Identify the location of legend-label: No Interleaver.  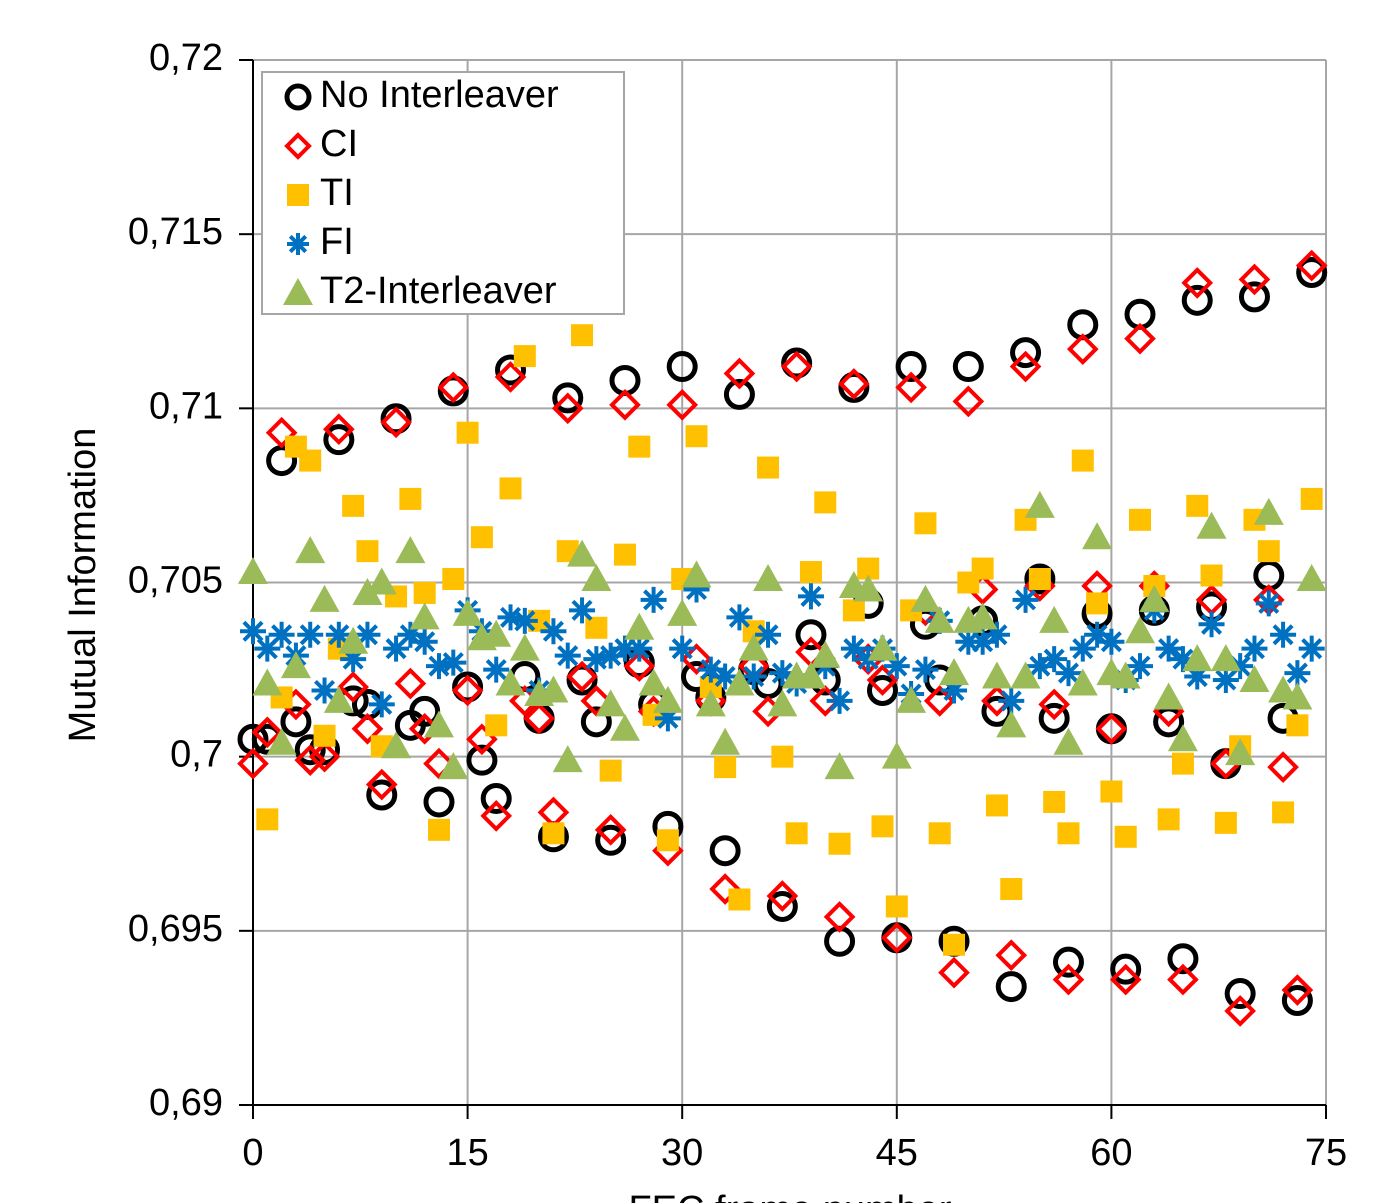
(439, 95).